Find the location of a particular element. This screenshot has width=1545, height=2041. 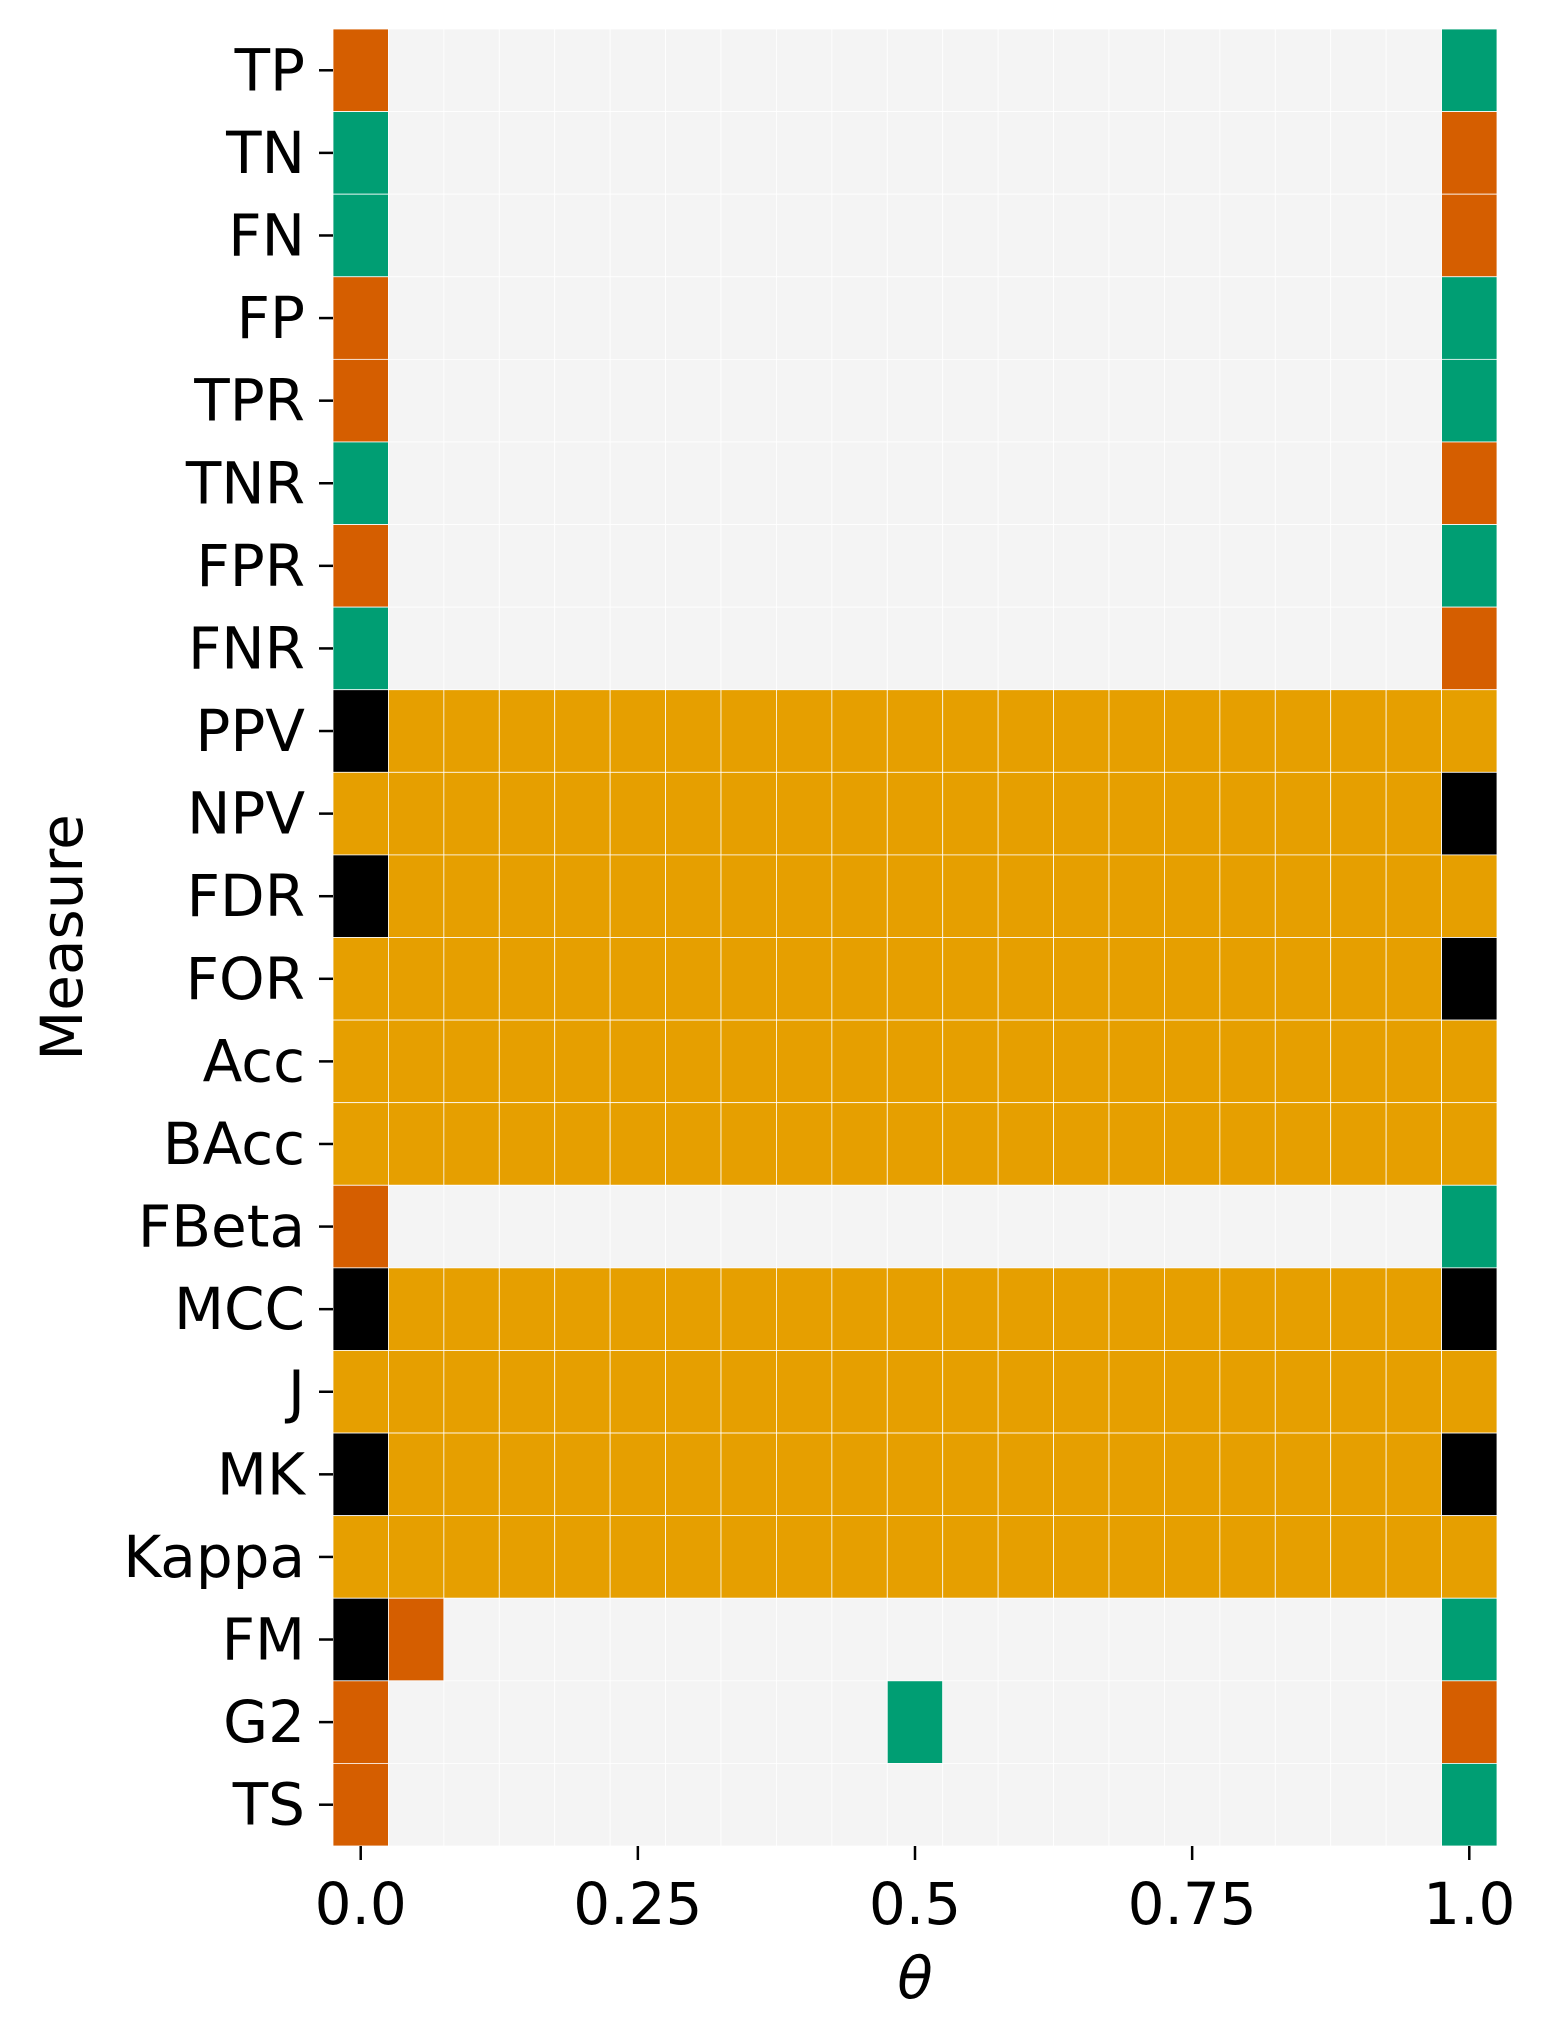

ytick-label-kappa: Kappa is located at coordinates (214, 1557).